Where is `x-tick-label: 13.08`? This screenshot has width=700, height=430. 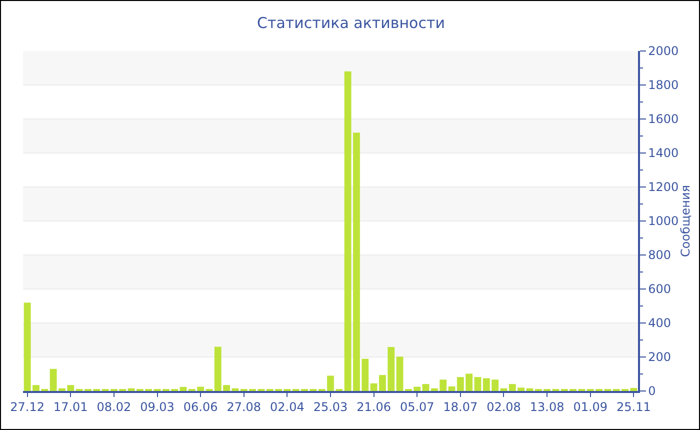
x-tick-label: 13.08 is located at coordinates (547, 407).